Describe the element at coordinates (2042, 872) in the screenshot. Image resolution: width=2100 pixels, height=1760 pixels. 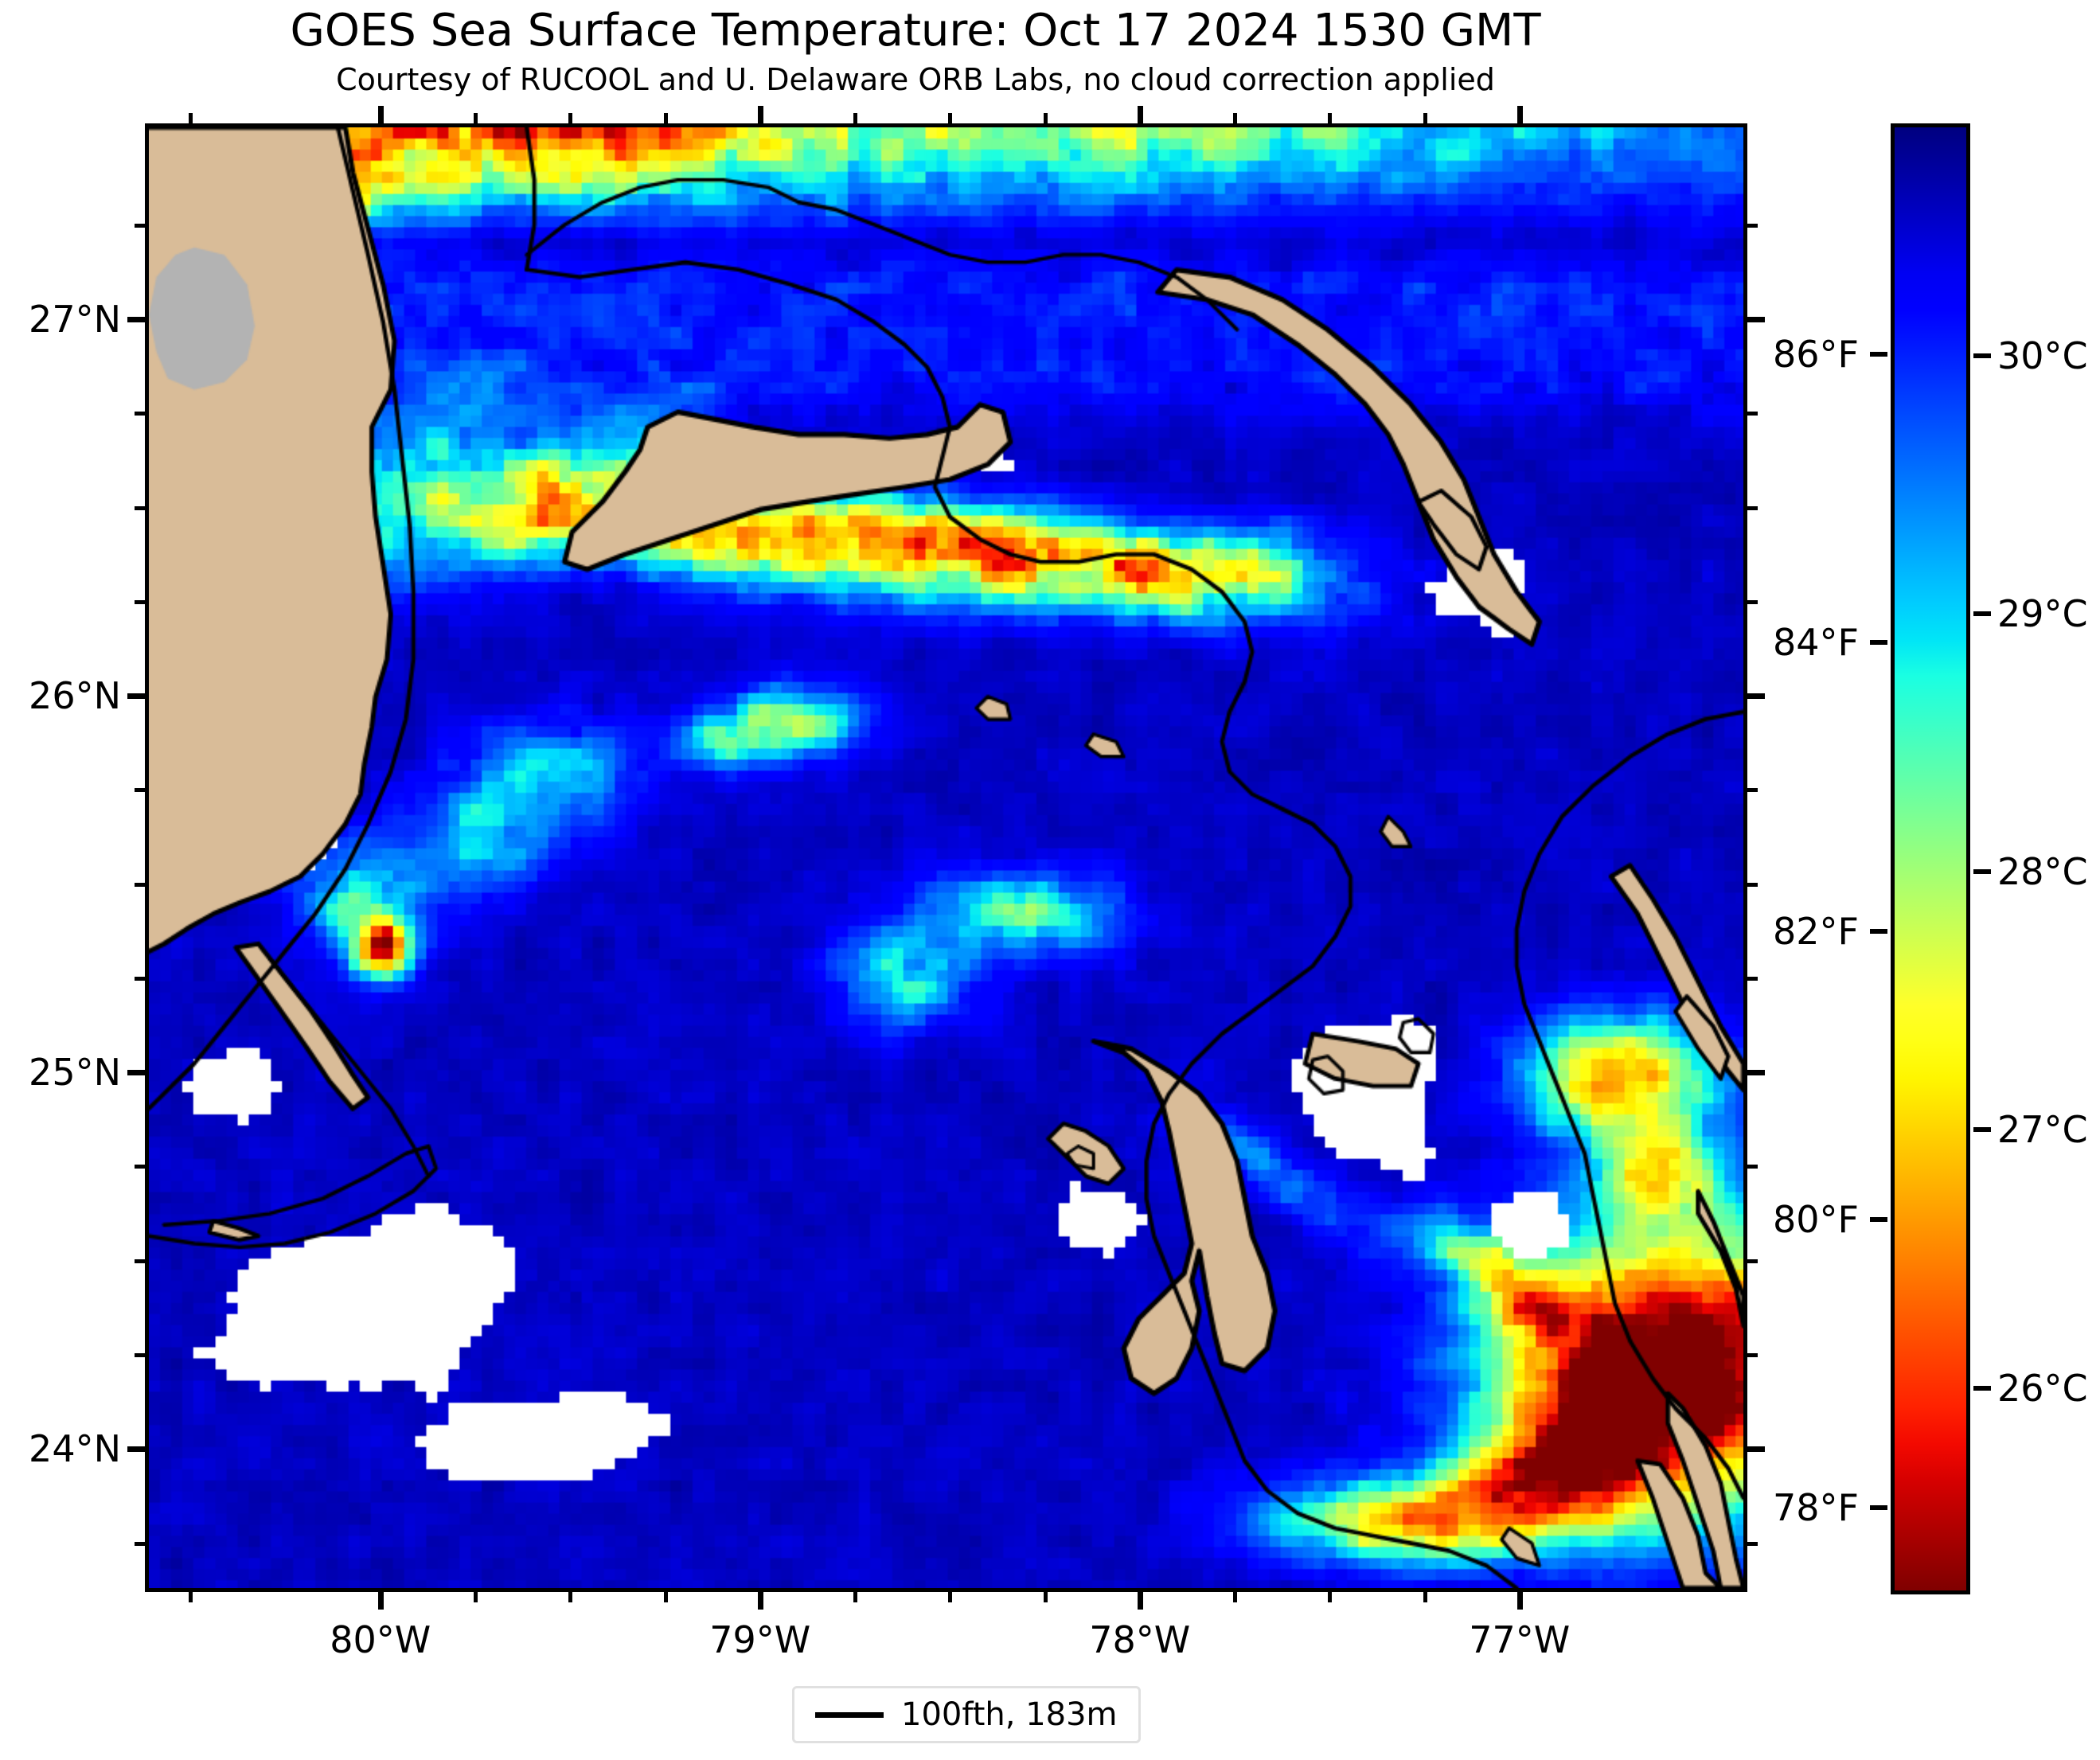
I see `colorbar-label-celsius: 28°C` at that location.